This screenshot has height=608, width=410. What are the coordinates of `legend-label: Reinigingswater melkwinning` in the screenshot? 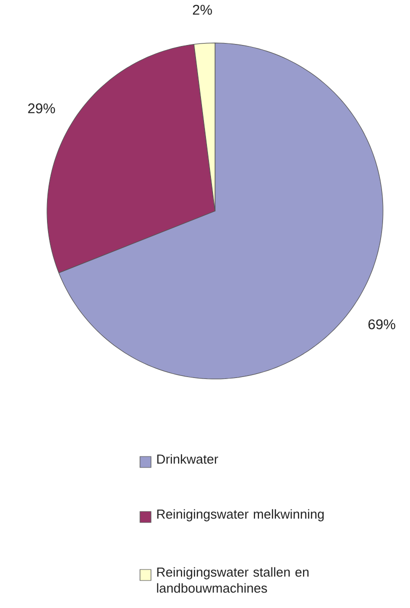 It's located at (240, 515).